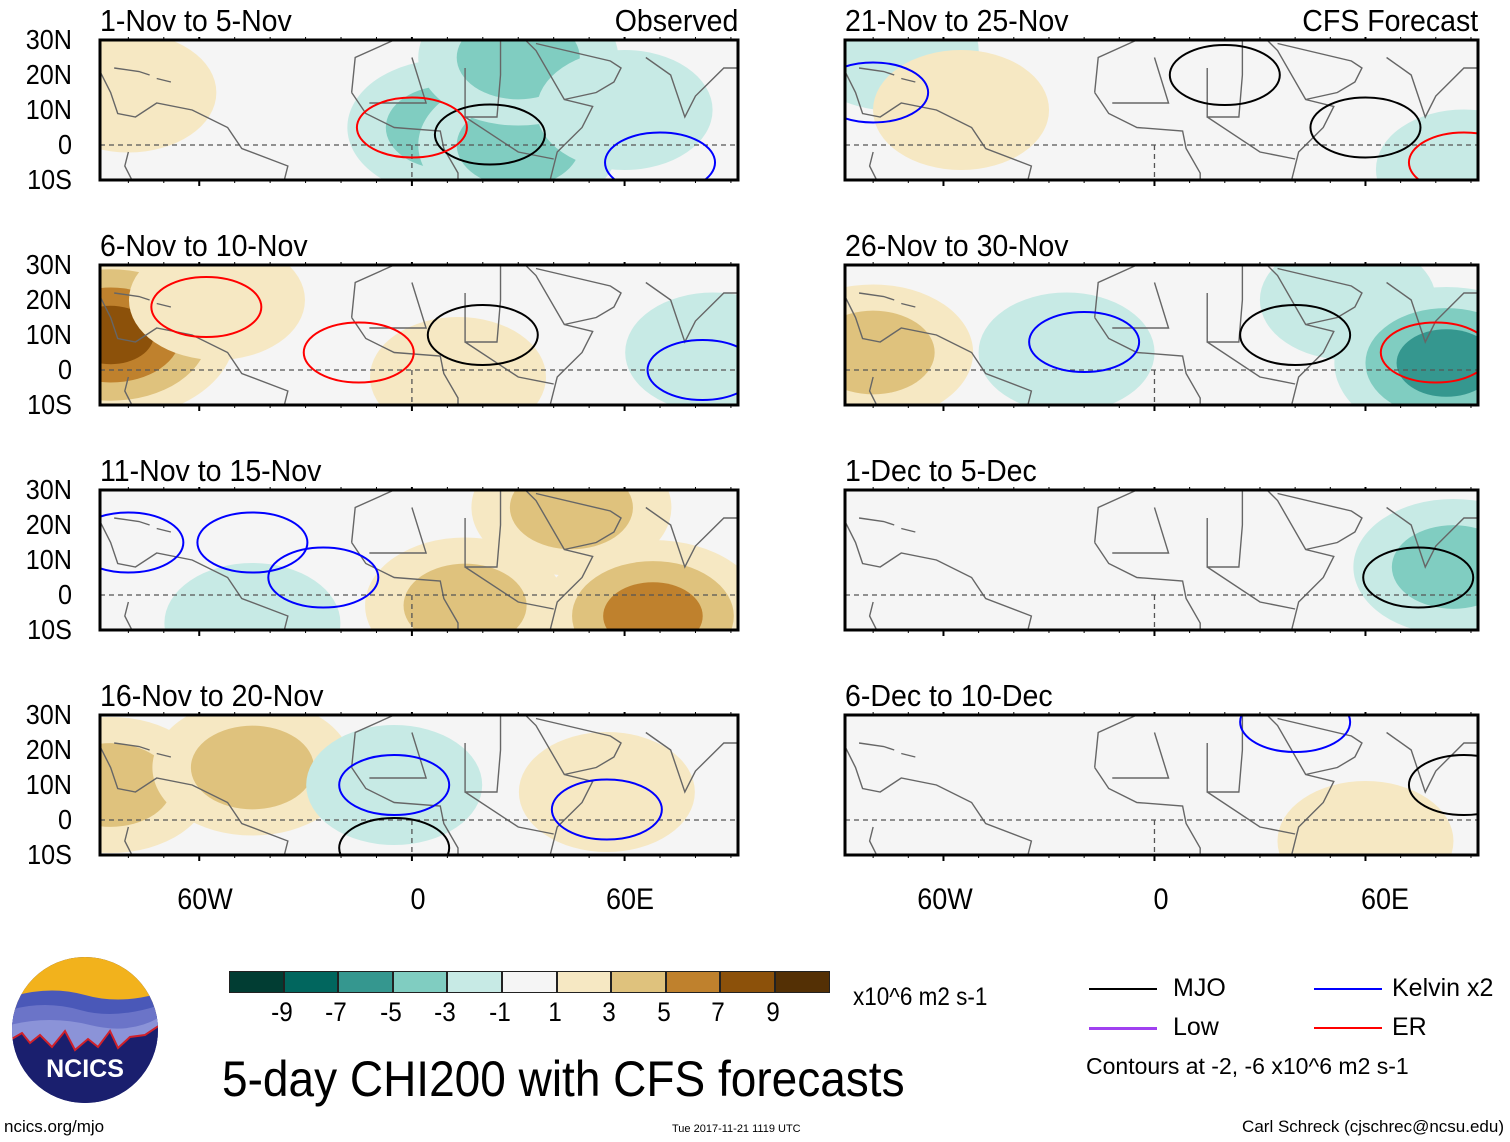 The width and height of the screenshot is (1510, 1142). I want to click on panel-title: 16-Nov to 20-Nov, so click(212, 695).